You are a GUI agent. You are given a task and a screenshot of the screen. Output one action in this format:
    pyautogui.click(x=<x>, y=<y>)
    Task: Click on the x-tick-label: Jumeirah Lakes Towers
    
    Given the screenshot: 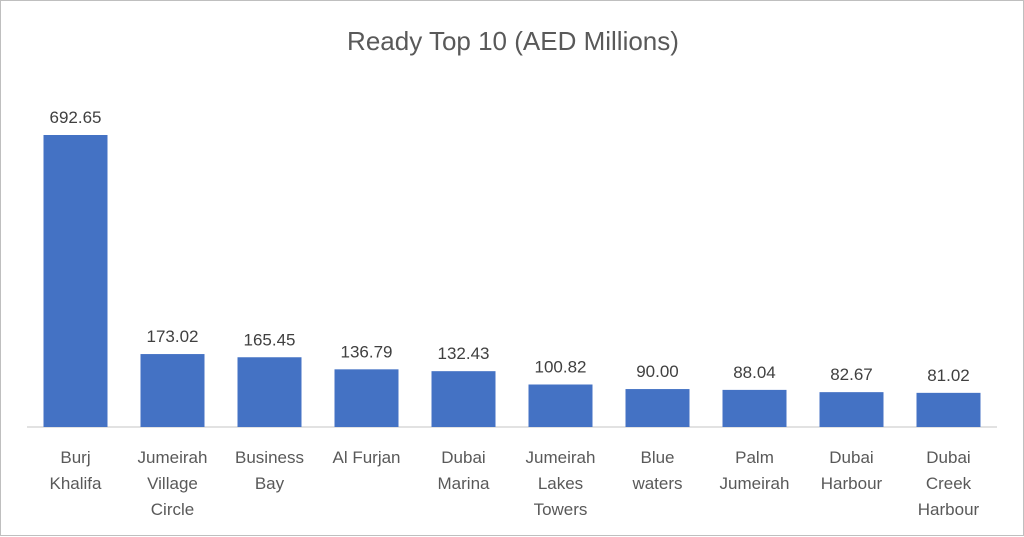 What is the action you would take?
    pyautogui.click(x=561, y=483)
    